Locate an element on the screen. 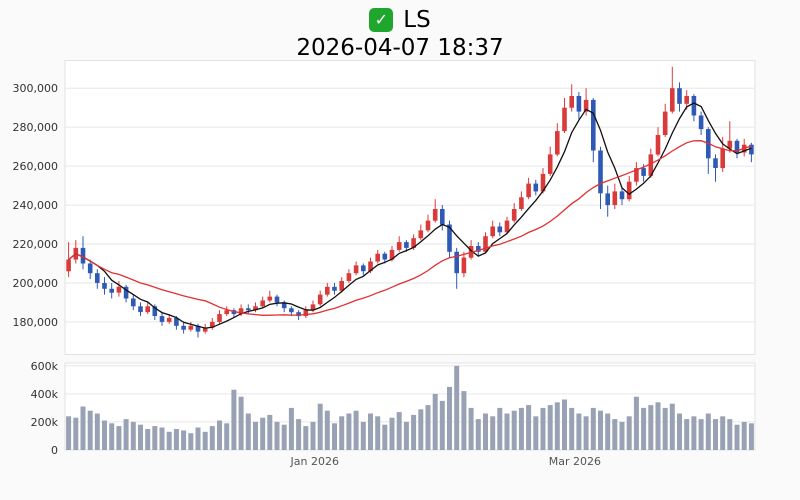  volume-tick-label: 600k is located at coordinates (45, 366).